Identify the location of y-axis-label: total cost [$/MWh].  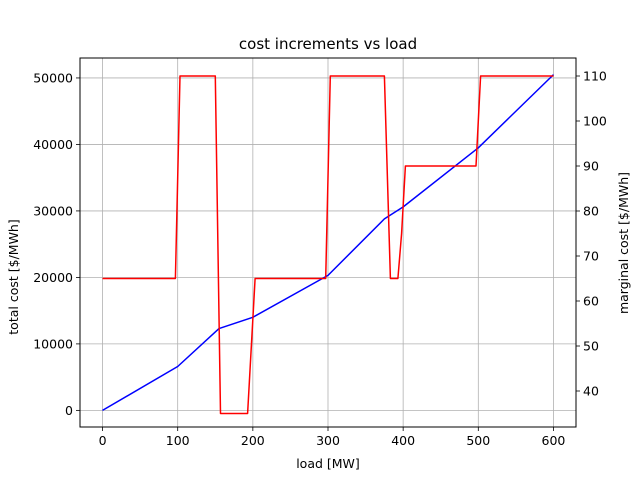
(13, 276).